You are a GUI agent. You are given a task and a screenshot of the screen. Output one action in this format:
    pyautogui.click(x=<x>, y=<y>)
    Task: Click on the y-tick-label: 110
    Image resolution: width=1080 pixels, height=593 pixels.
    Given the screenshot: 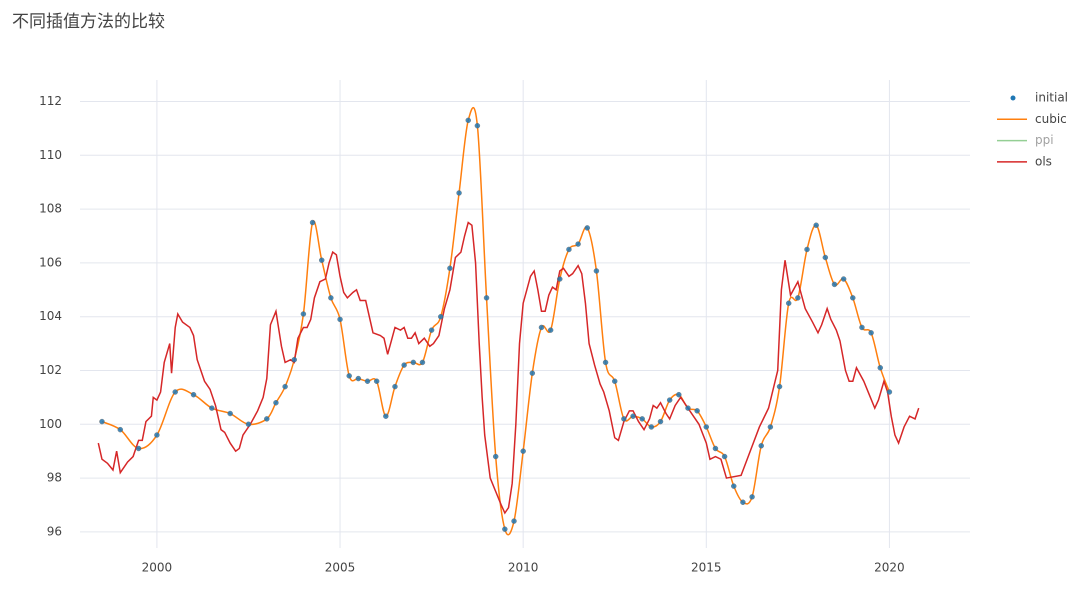 What is the action you would take?
    pyautogui.click(x=50, y=155)
    